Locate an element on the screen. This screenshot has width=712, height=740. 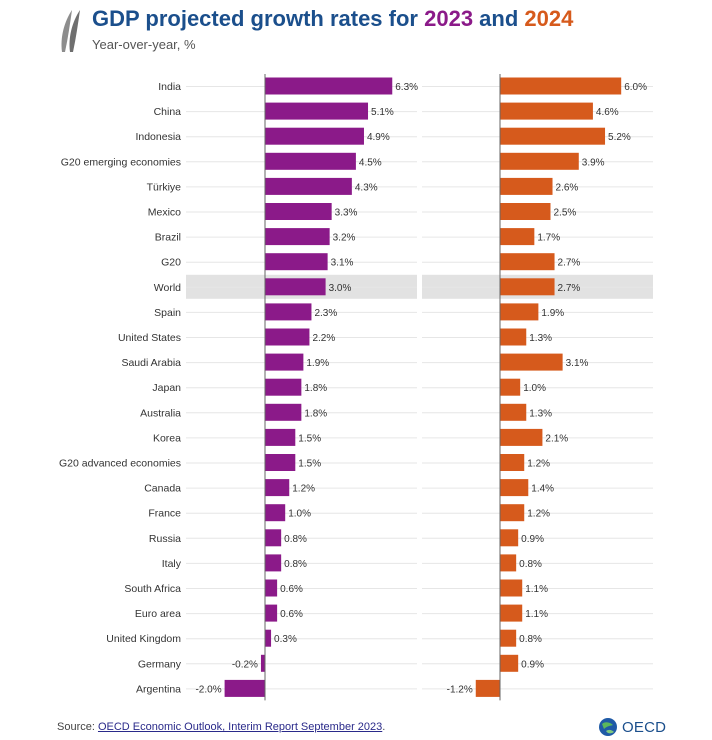
data-label-2023: -0.2% is located at coordinates (245, 664).